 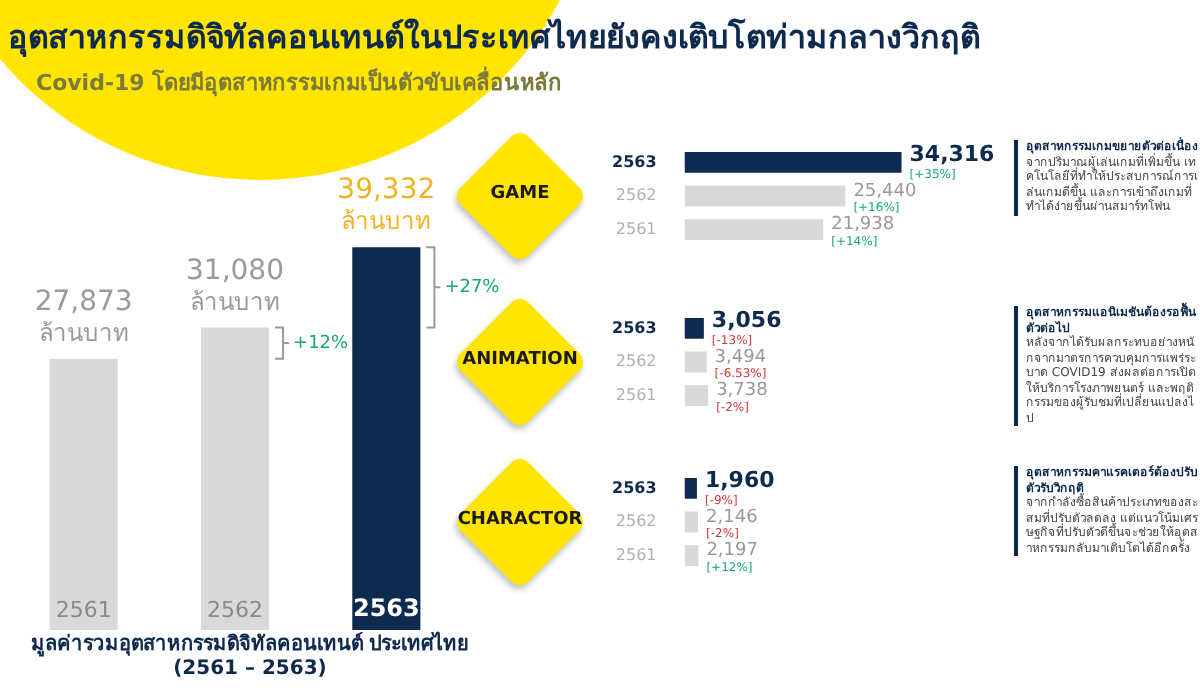 What do you see at coordinates (520, 194) in the screenshot?
I see `text: GAME` at bounding box center [520, 194].